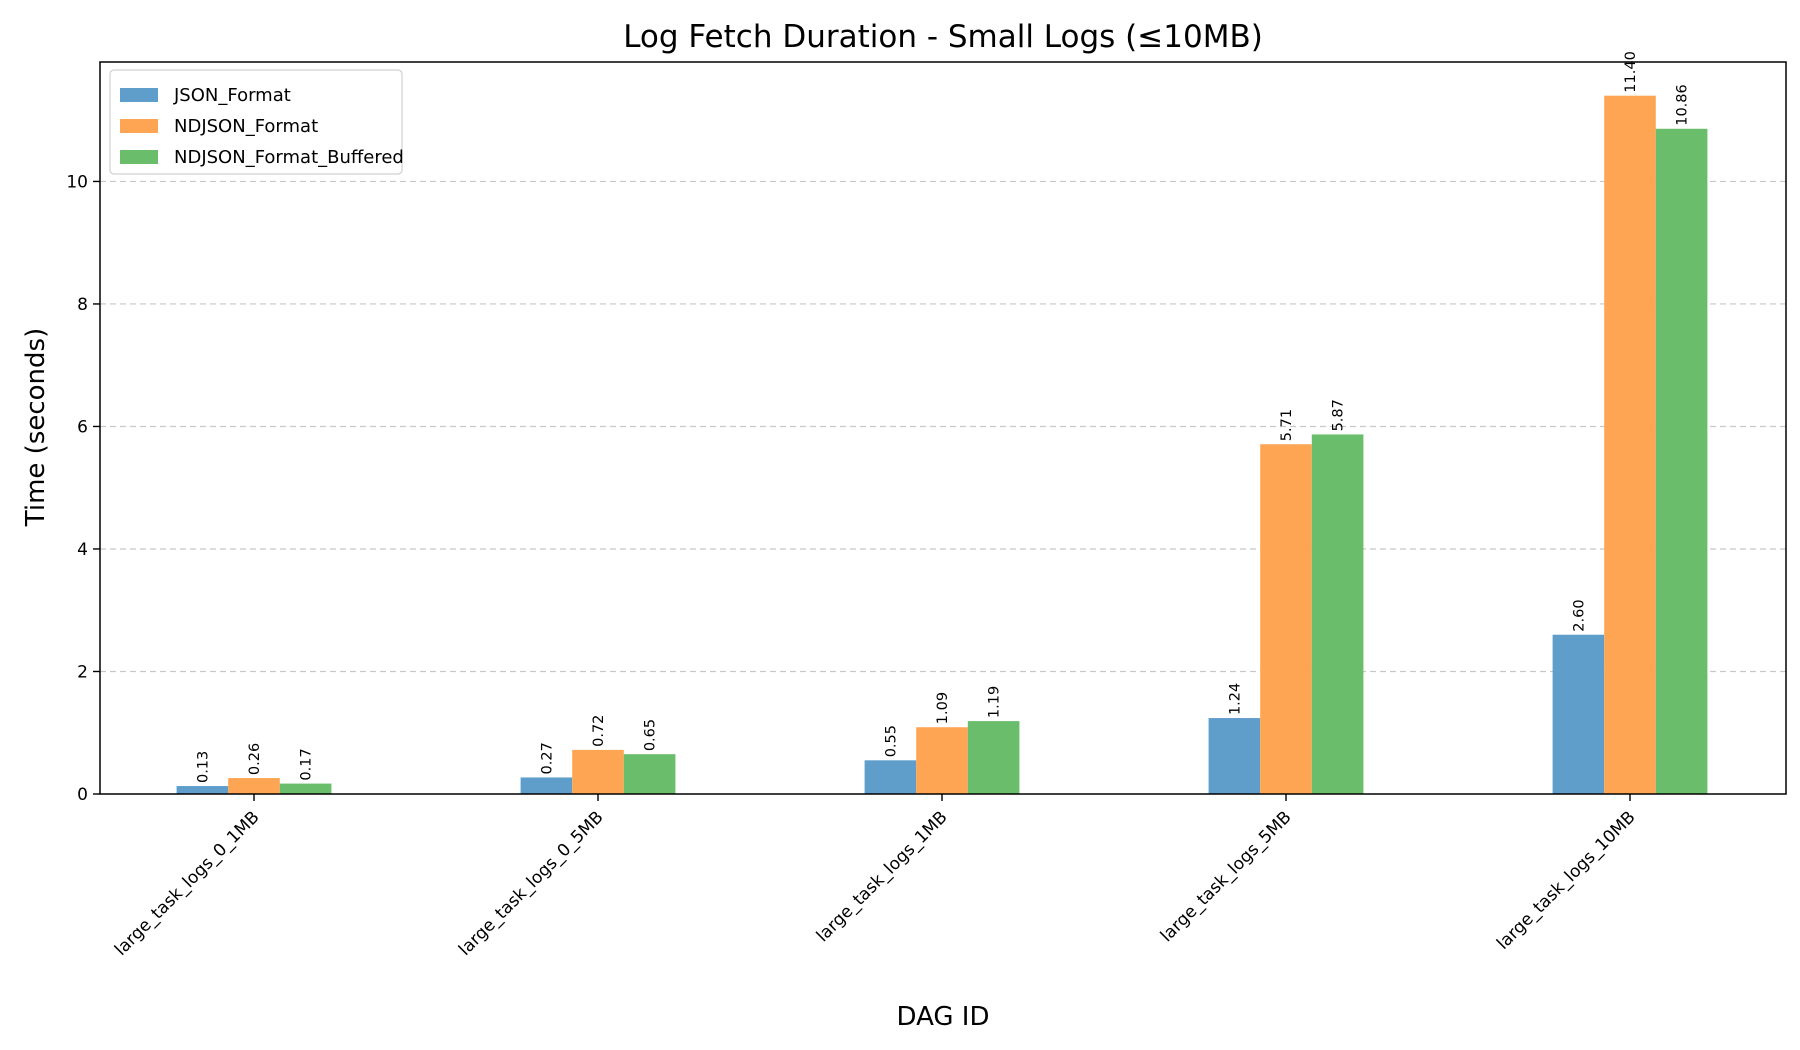 This screenshot has width=1800, height=1050. Describe the element at coordinates (531, 883) in the screenshot. I see `x-tick-label: large_task_logs_0_5MB` at that location.